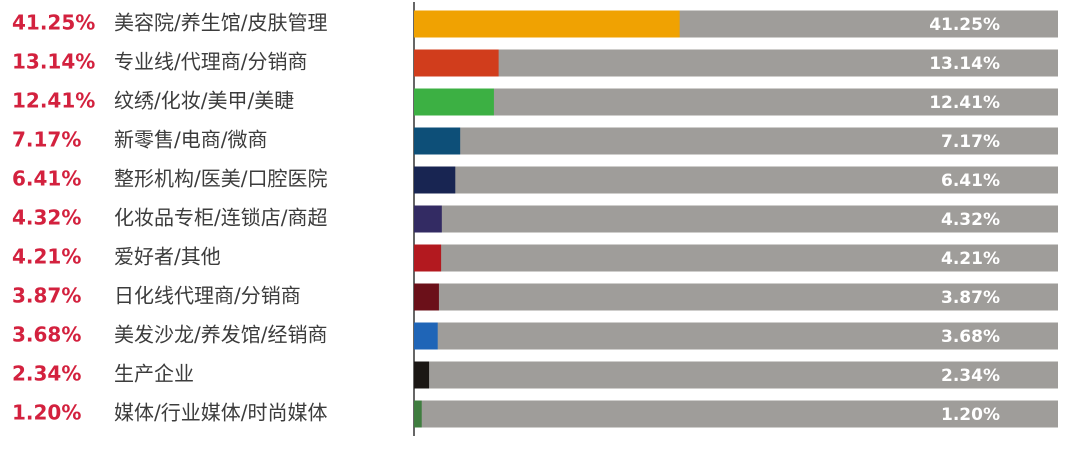 The image size is (1080, 456). I want to click on category-label: 媒体/行业媒体/时尚媒体, so click(220, 413).